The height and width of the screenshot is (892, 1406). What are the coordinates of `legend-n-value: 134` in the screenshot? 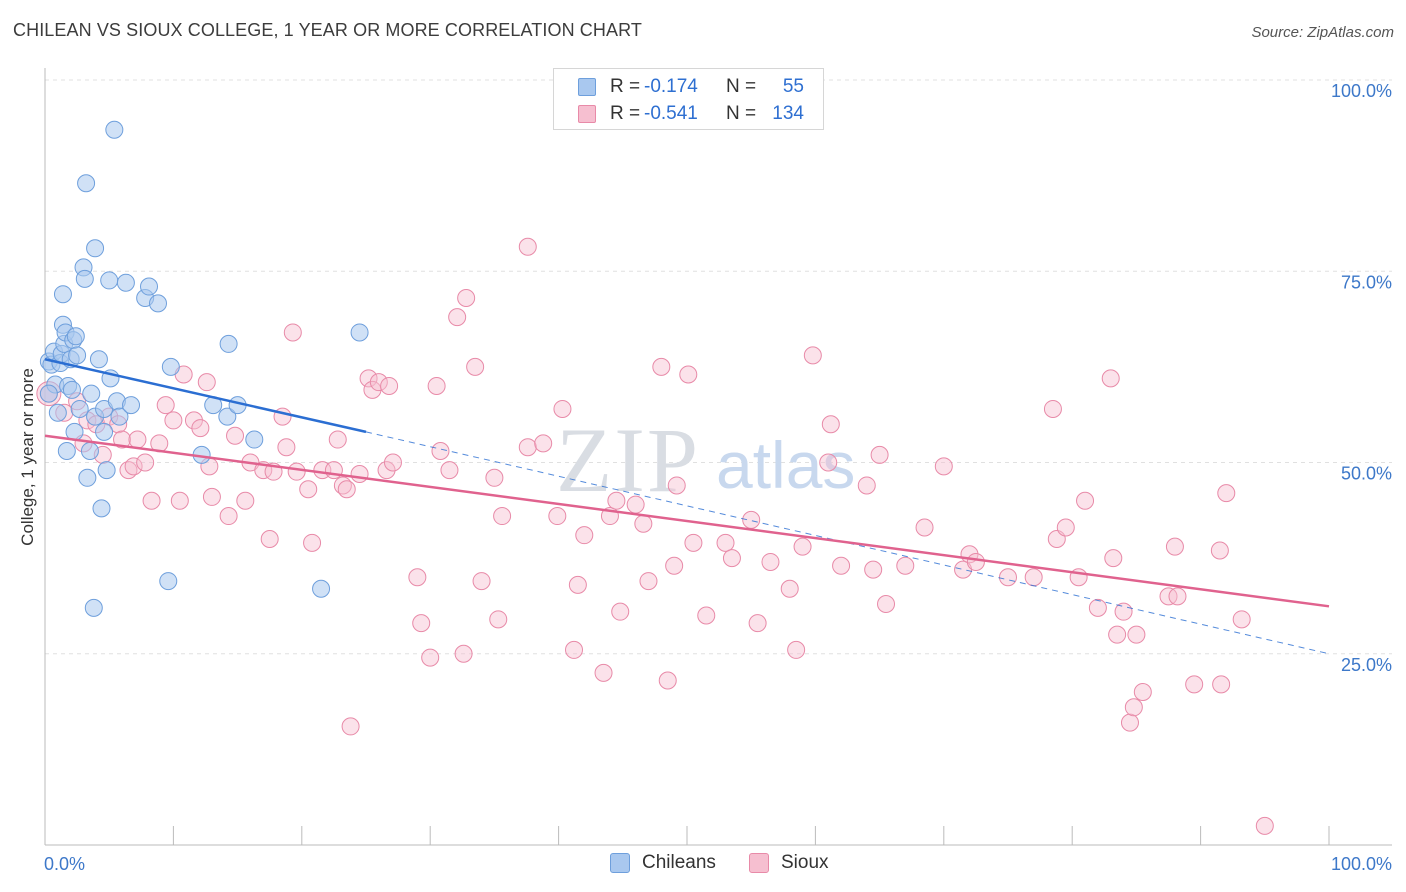 It's located at (788, 113).